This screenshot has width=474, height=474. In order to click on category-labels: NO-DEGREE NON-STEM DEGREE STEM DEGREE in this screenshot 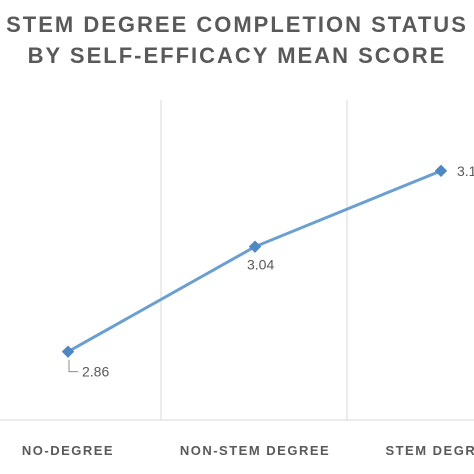, I will do `click(248, 450)`.